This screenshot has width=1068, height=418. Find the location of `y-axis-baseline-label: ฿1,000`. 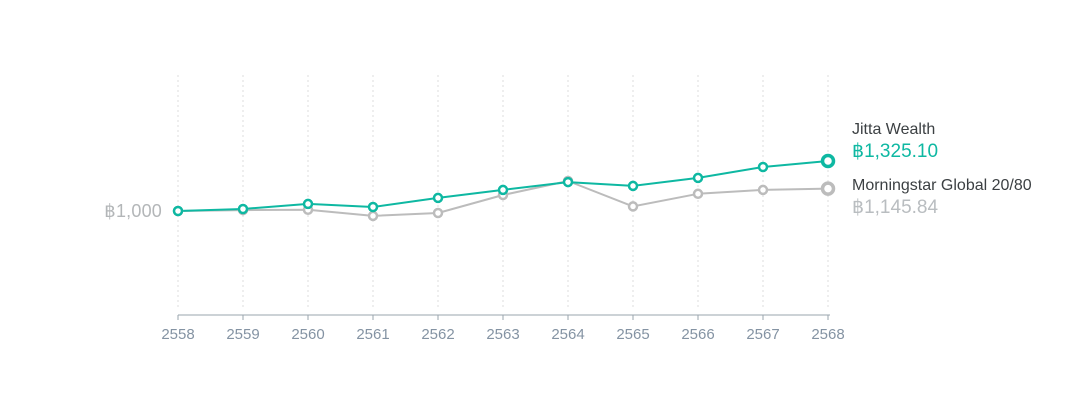

y-axis-baseline-label: ฿1,000 is located at coordinates (133, 211).